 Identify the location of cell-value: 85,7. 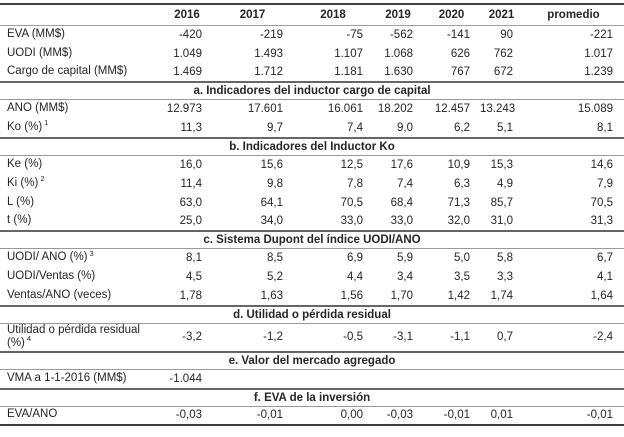
(501, 202).